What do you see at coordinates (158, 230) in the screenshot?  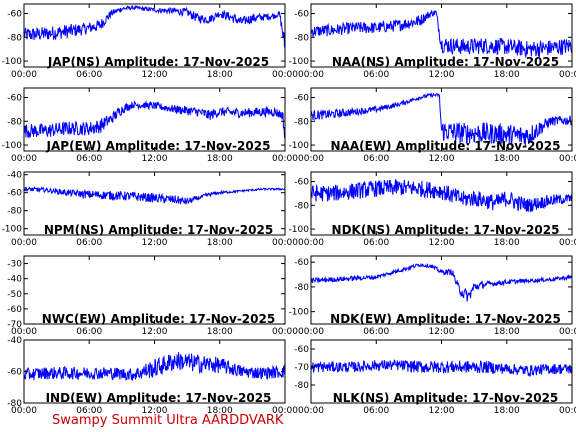 I see `panel-title: NPM(NS) Amplitude: 17-Nov-2025` at bounding box center [158, 230].